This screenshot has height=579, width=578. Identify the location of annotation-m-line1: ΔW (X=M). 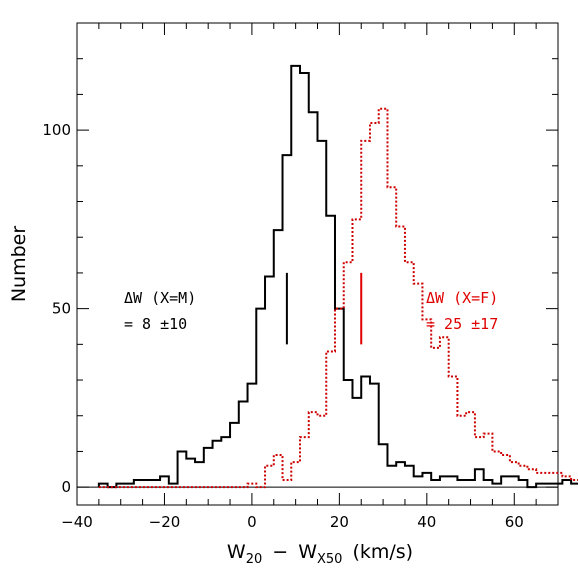
(160, 298).